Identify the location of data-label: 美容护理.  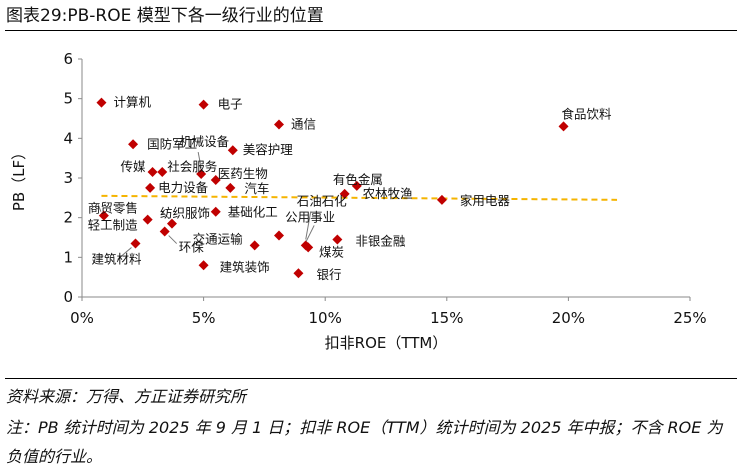
(268, 149).